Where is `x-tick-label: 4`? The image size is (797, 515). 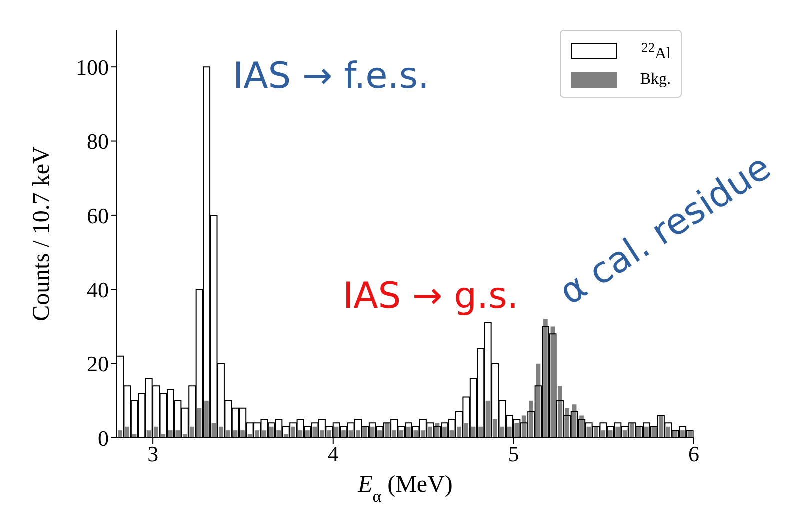 x-tick-label: 4 is located at coordinates (333, 454).